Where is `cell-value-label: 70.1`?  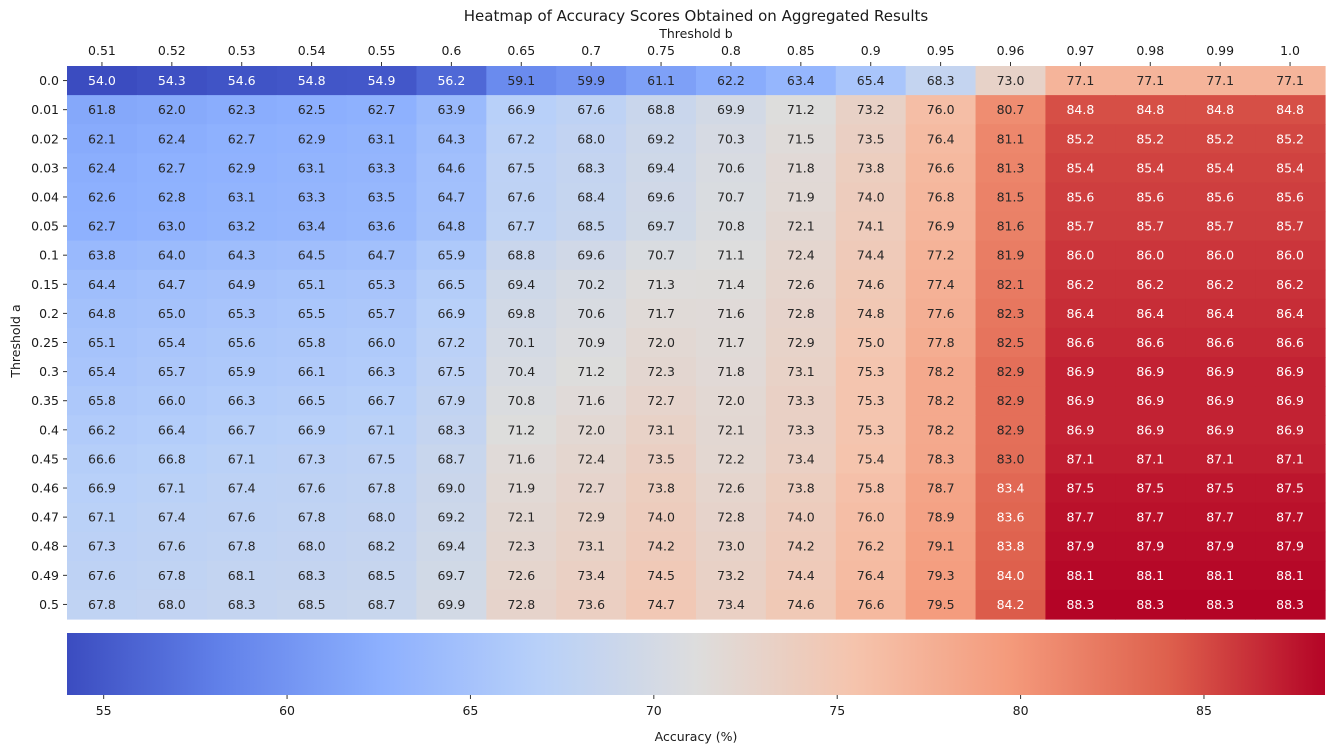
cell-value-label: 70.1 is located at coordinates (521, 342).